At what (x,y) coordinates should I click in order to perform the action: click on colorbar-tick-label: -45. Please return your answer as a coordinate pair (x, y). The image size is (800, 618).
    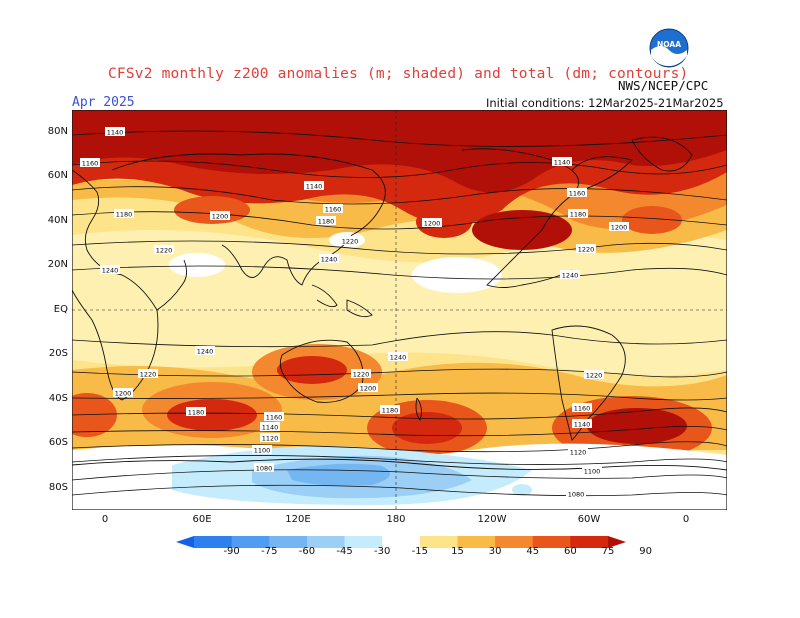
    Looking at the image, I should click on (344, 551).